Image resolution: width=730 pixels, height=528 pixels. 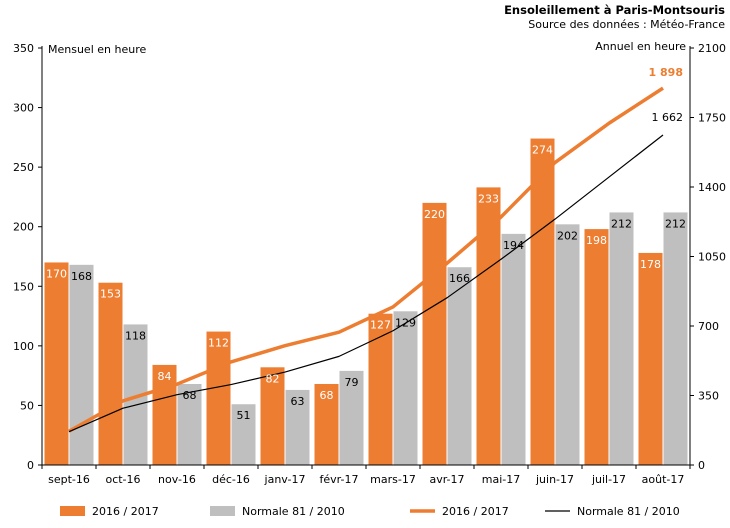 I want to click on bar-data-label: 233, so click(x=488, y=198).